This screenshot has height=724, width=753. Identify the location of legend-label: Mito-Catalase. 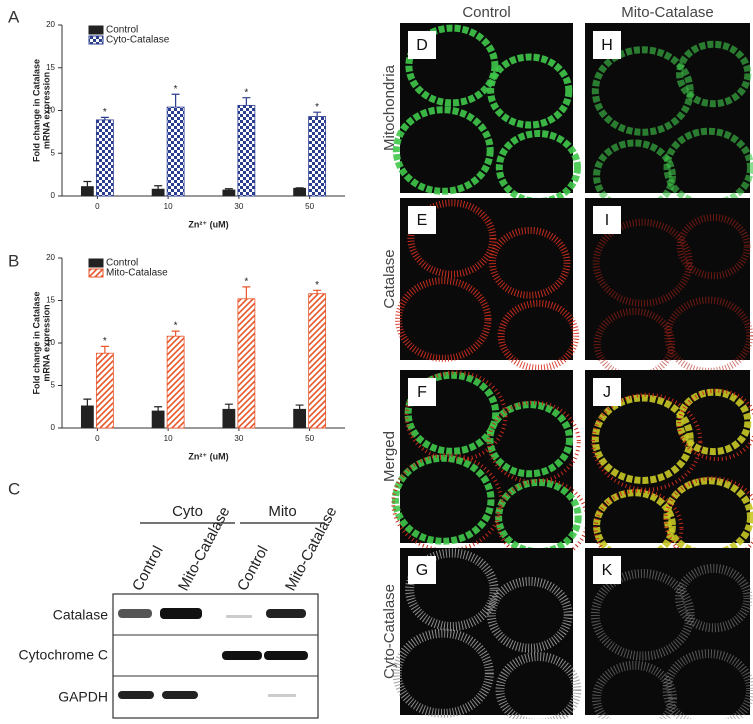
(137, 273).